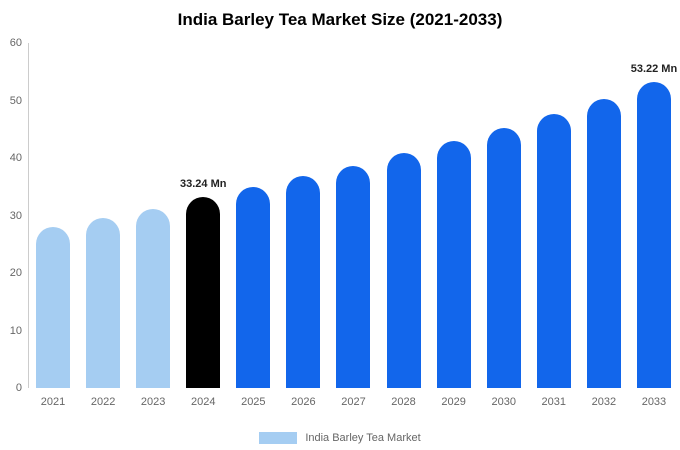 The width and height of the screenshot is (680, 450). I want to click on legend: India Barley Tea Market, so click(340, 438).